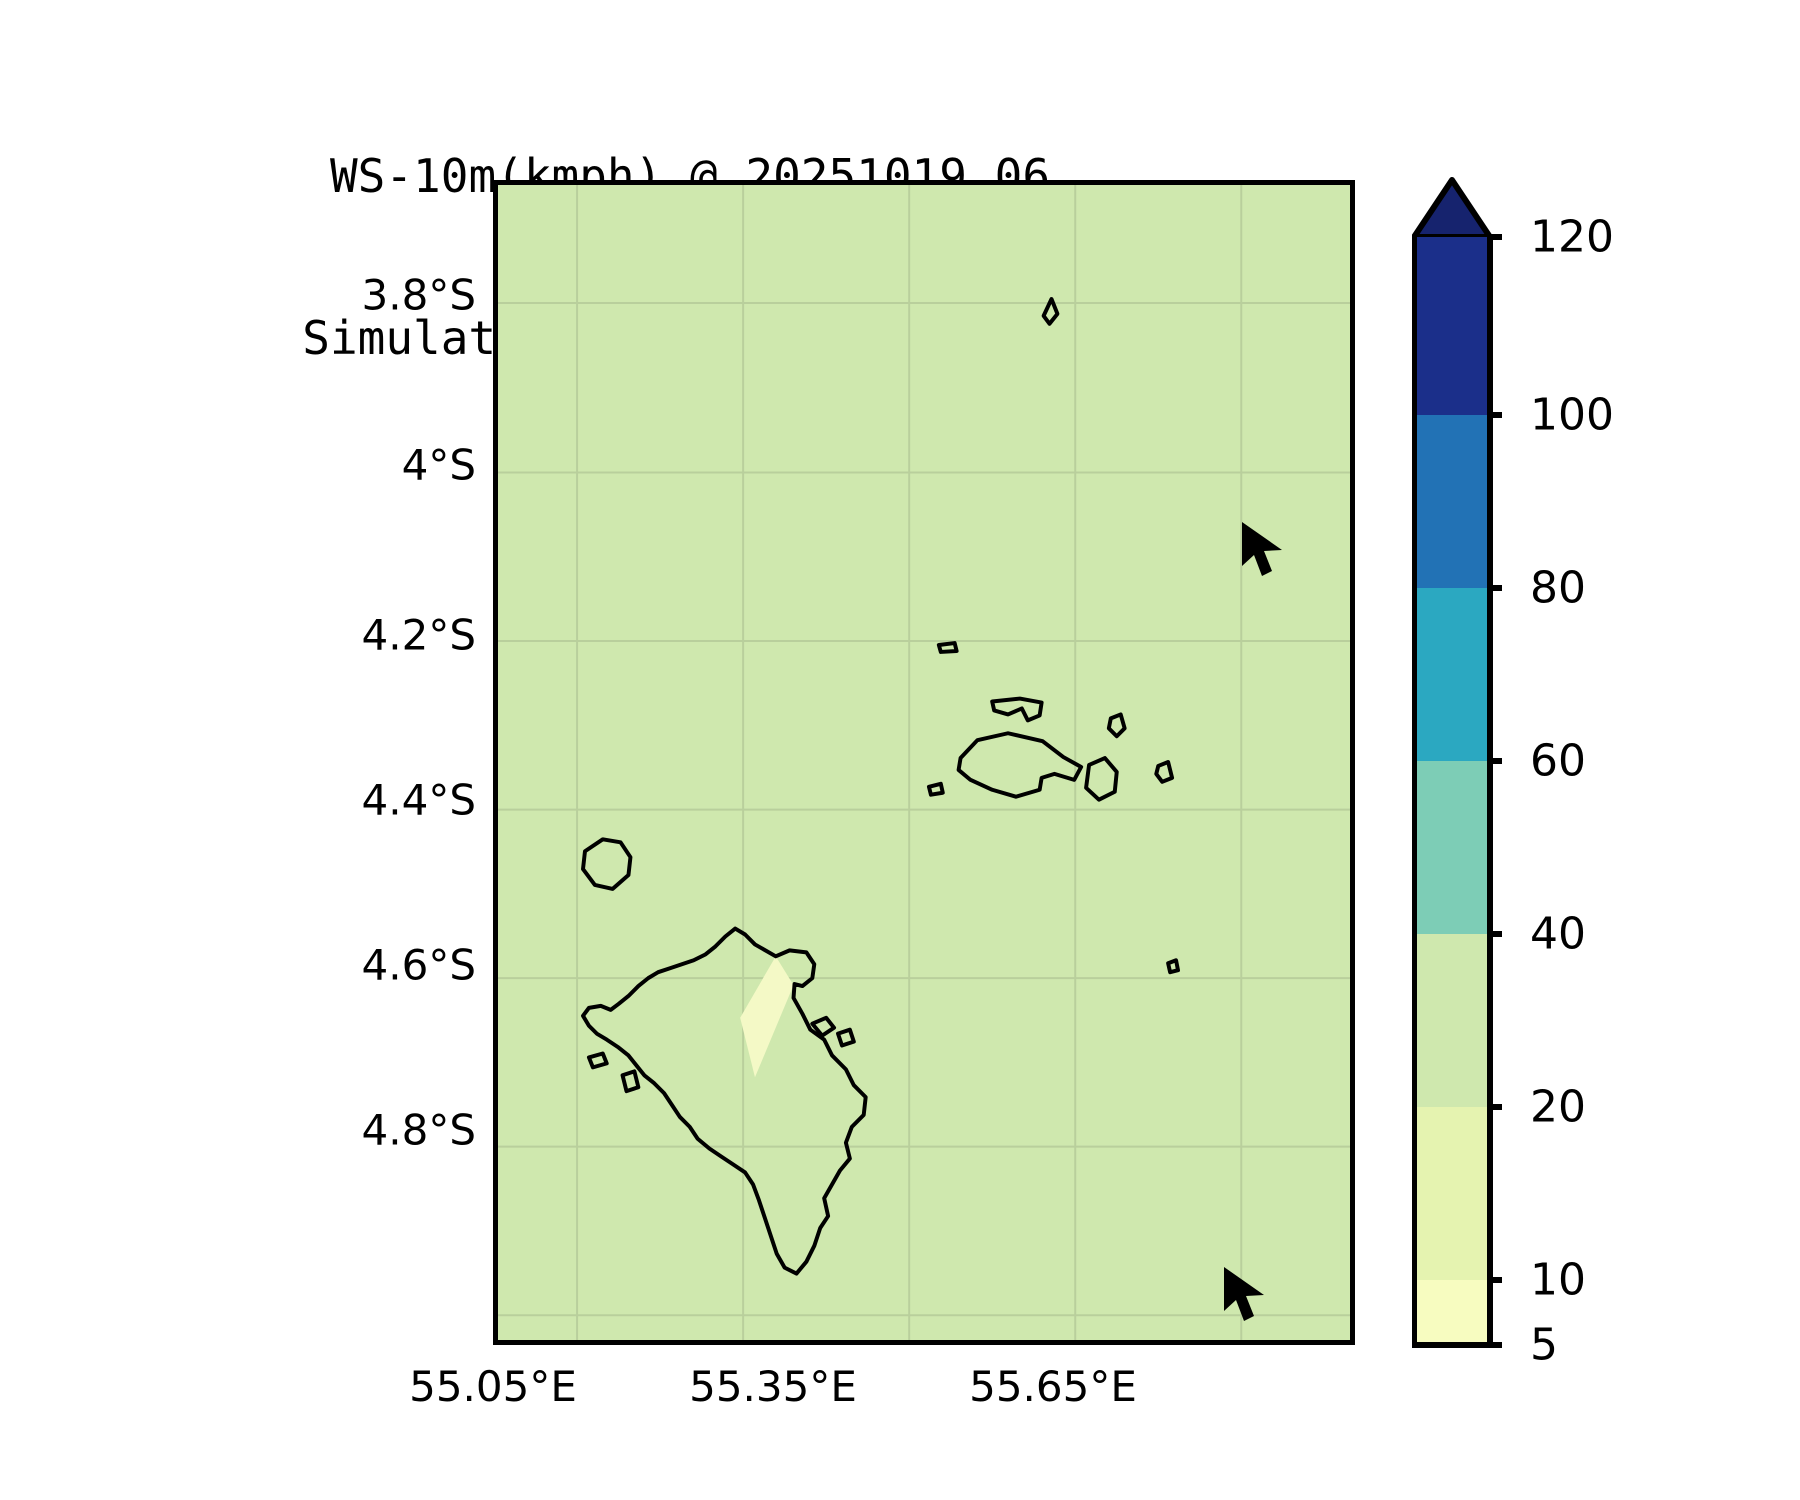 This screenshot has height=1500, width=1800. Describe the element at coordinates (1020, 765) in the screenshot. I see `island-praslin` at that location.